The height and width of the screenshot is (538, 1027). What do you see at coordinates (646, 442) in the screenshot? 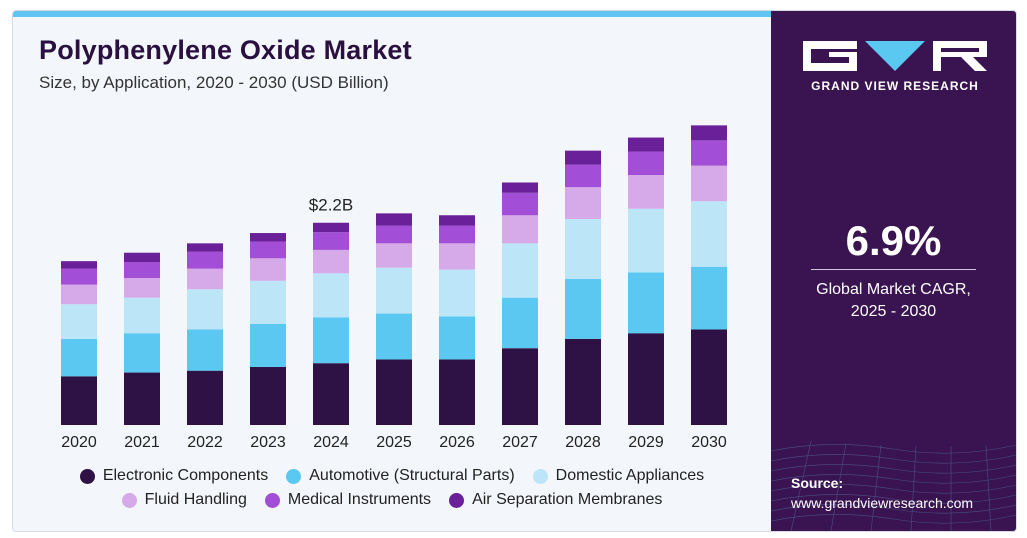
I see `x-tick-label: 2029` at bounding box center [646, 442].